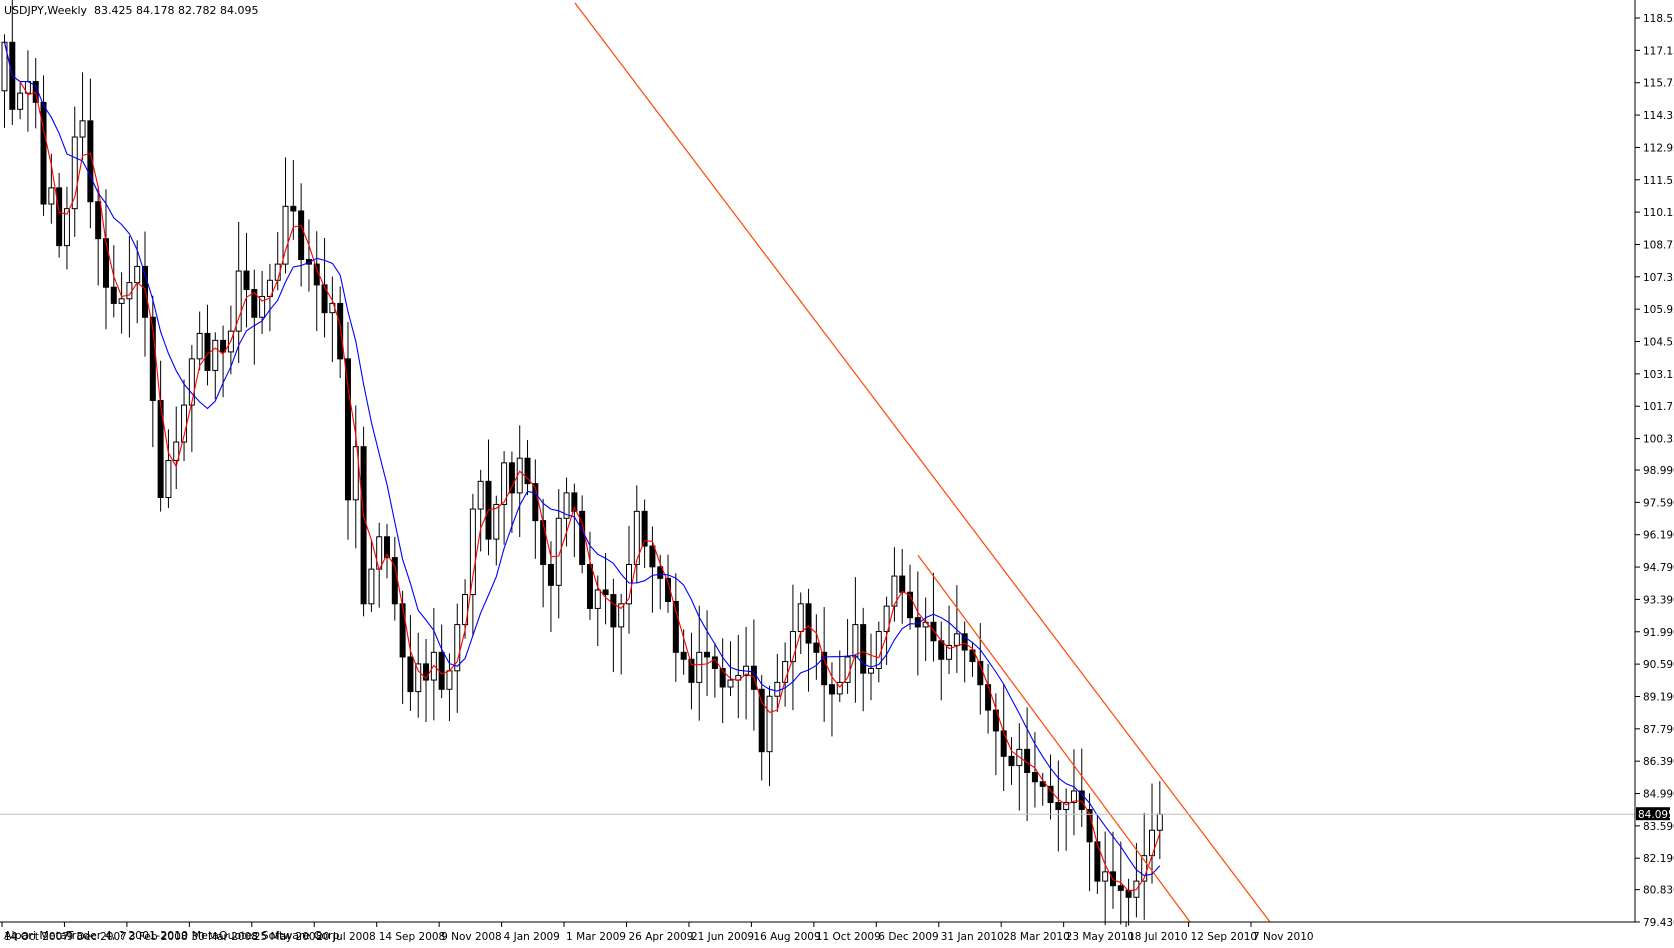 The width and height of the screenshot is (1674, 948). I want to click on x-tick-label: 9 Dec 2007, so click(96, 937).